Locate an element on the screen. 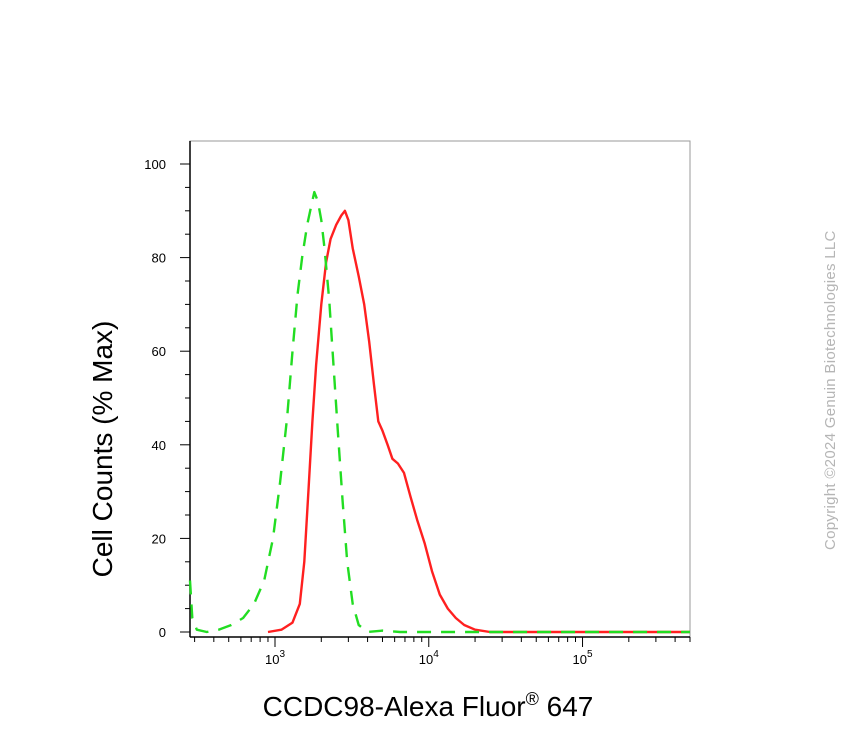 The height and width of the screenshot is (730, 857). y-tick-label: 20 is located at coordinates (159, 538).